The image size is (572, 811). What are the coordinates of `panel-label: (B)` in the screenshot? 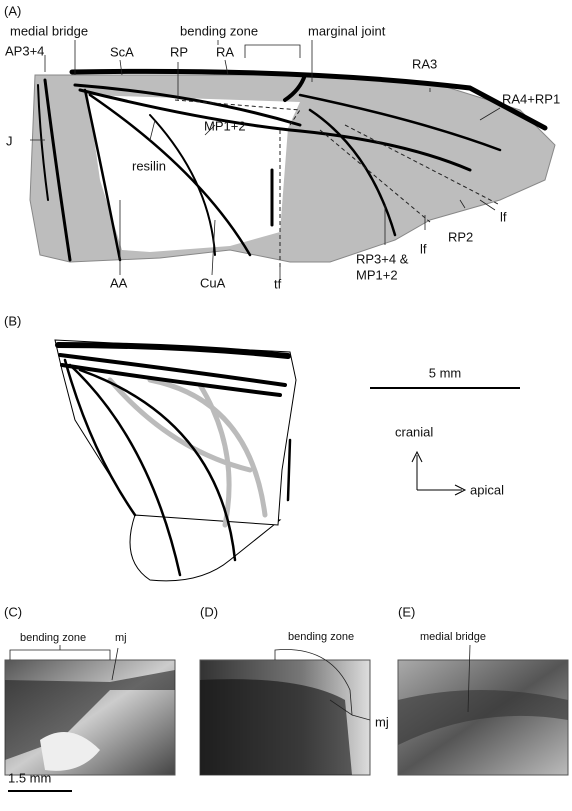 It's located at (12, 320).